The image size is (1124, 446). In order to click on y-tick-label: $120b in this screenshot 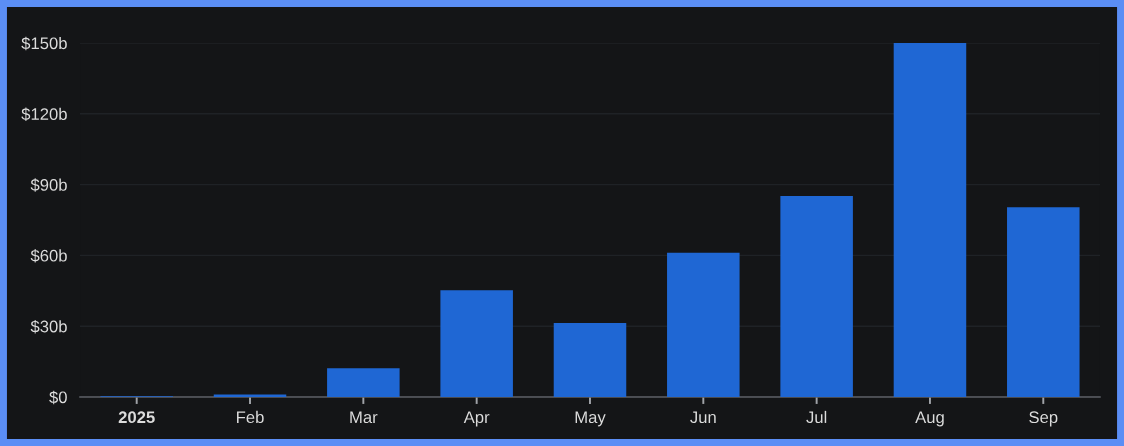, I will do `click(44, 114)`.